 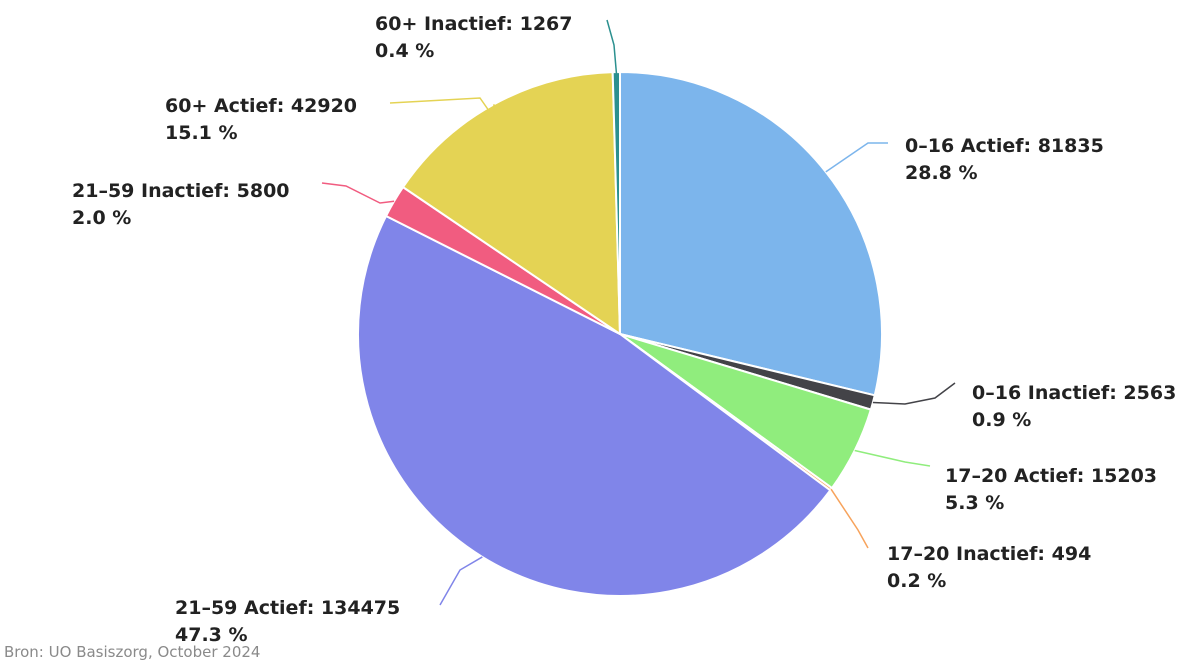 I want to click on data-label-percent-17-20-inactief: 0.2 %, so click(x=916, y=581).